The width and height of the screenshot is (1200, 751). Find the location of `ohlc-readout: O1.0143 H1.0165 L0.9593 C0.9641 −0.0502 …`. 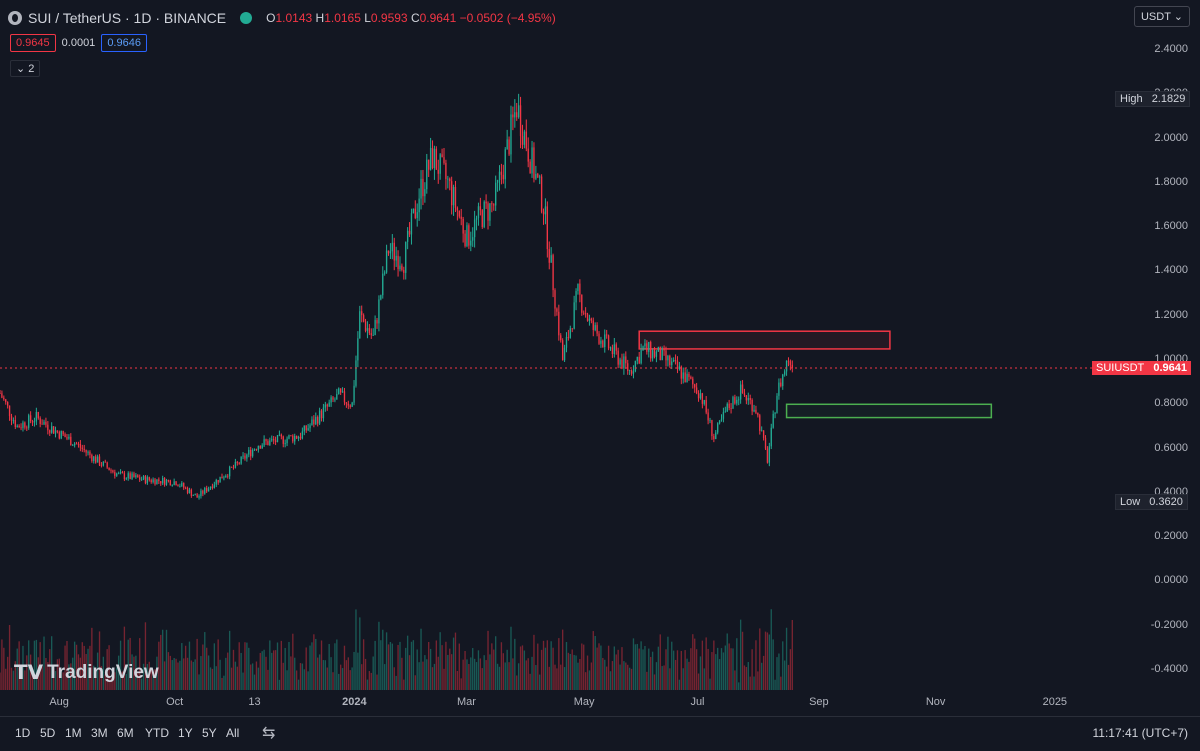

ohlc-readout: O1.0143 H1.0165 L0.9593 C0.9641 −0.0502 … is located at coordinates (411, 18).